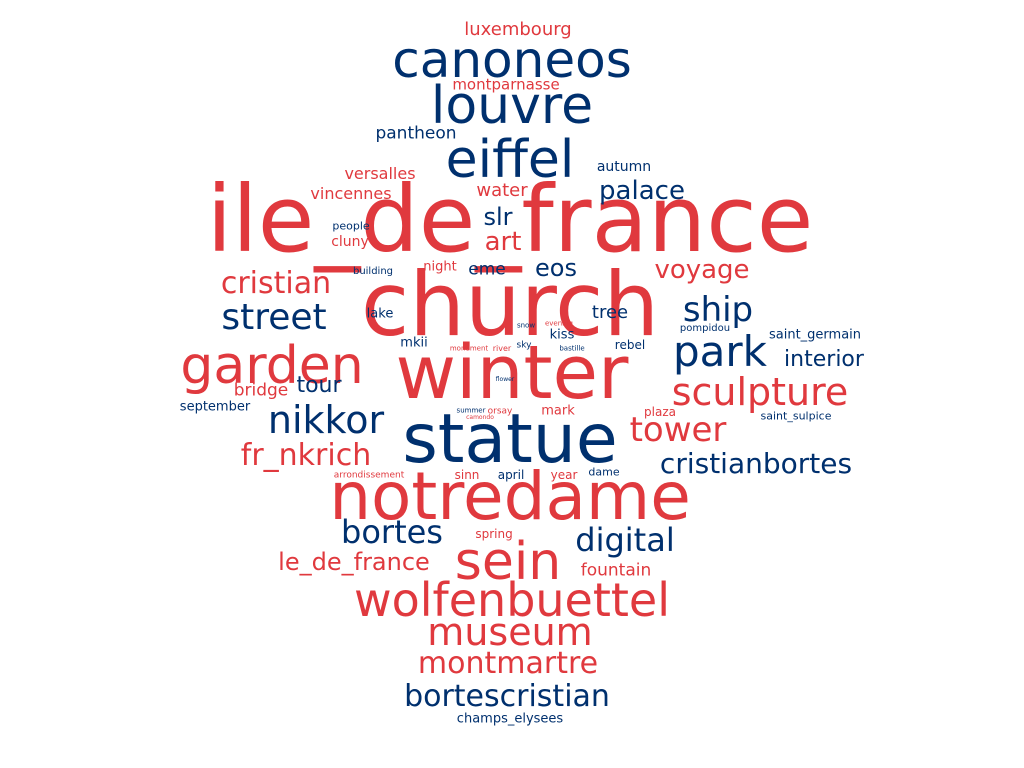 This screenshot has height=768, width=1024. Describe the element at coordinates (276, 283) in the screenshot. I see `word-cristian: cristian` at that location.